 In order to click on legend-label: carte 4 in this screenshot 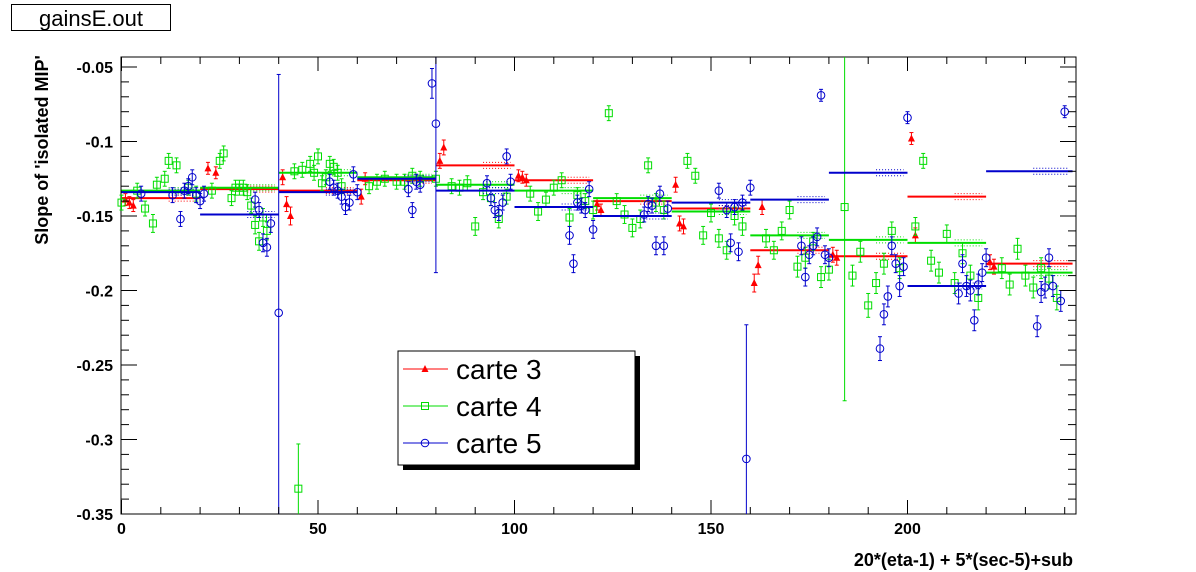, I will do `click(499, 406)`.